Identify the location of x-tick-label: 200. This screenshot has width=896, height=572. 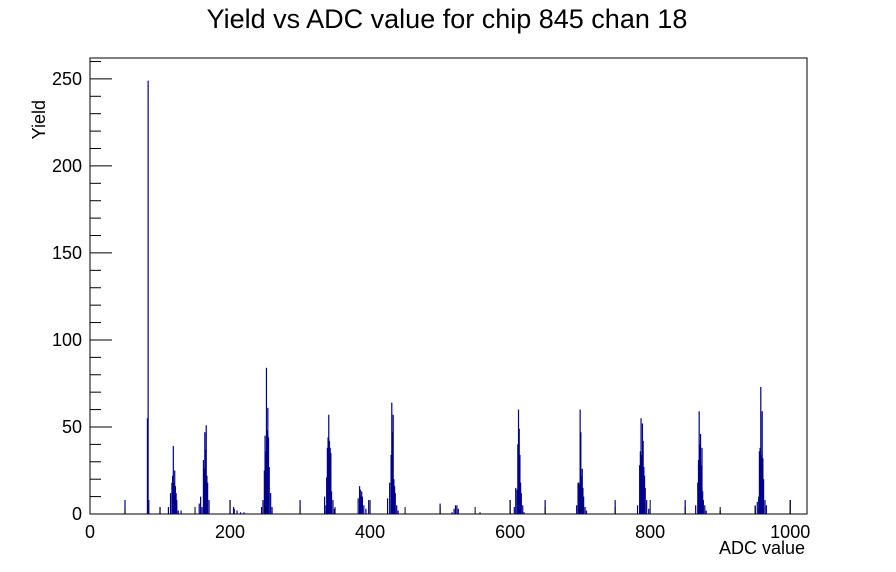
(230, 532).